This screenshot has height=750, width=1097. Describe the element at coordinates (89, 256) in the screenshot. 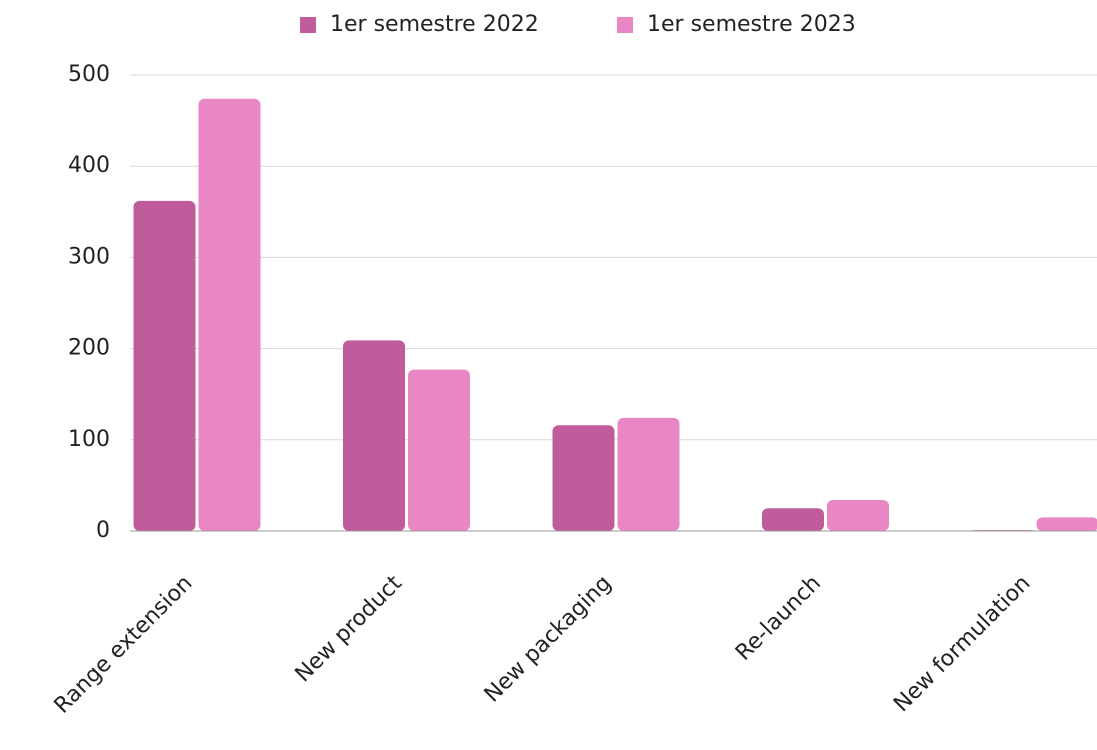

I see `y-tick-label: 300` at that location.